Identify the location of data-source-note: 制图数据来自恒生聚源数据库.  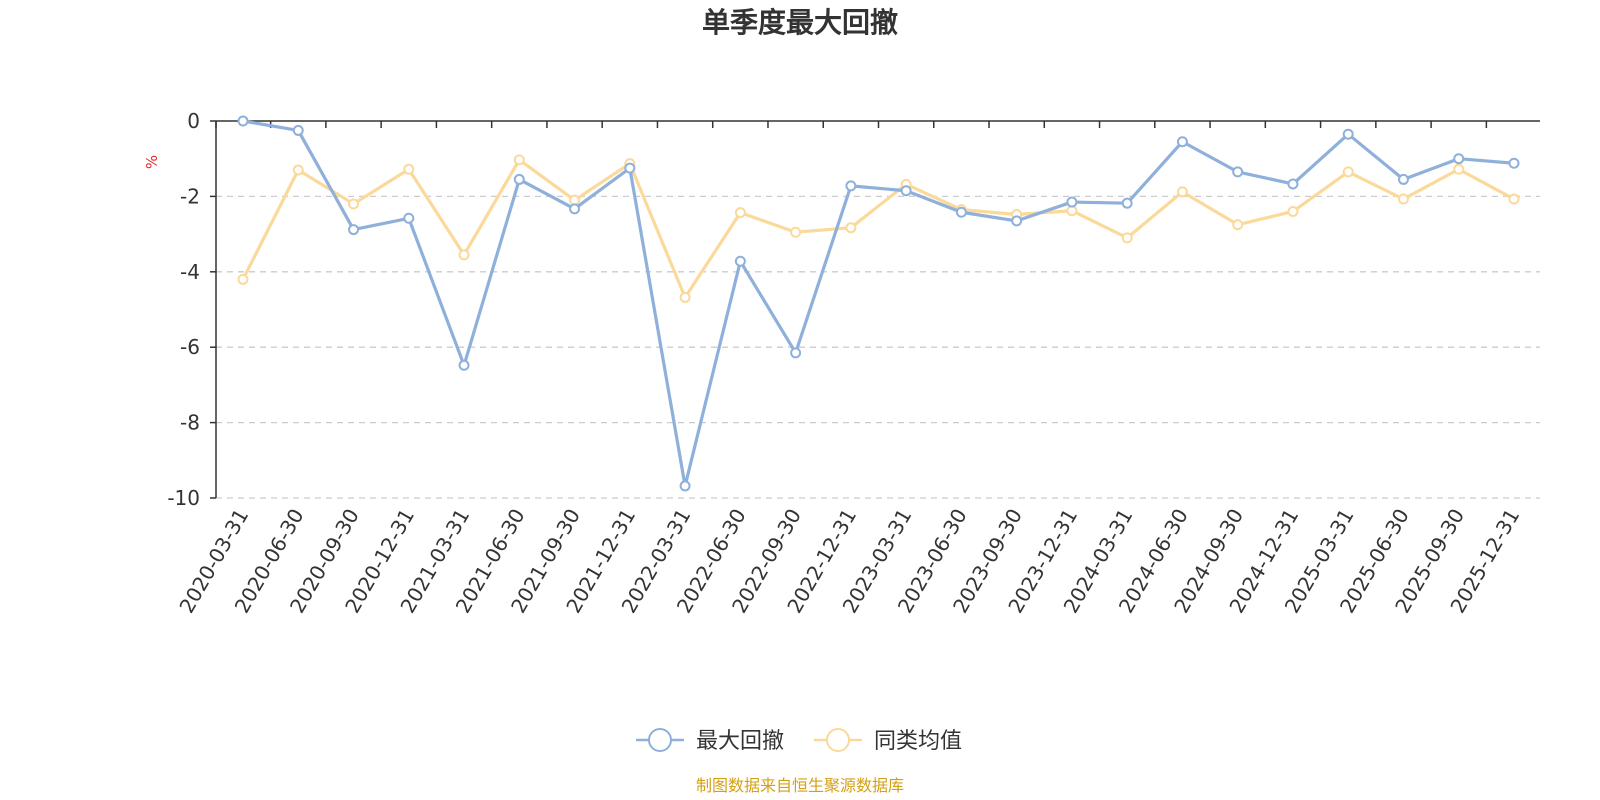
(800, 785).